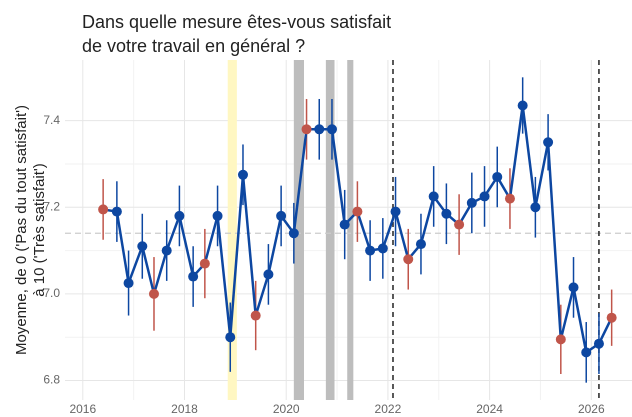 This screenshot has width=632, height=417. Describe the element at coordinates (51, 293) in the screenshot. I see `y-tick-label: 7.0` at that location.